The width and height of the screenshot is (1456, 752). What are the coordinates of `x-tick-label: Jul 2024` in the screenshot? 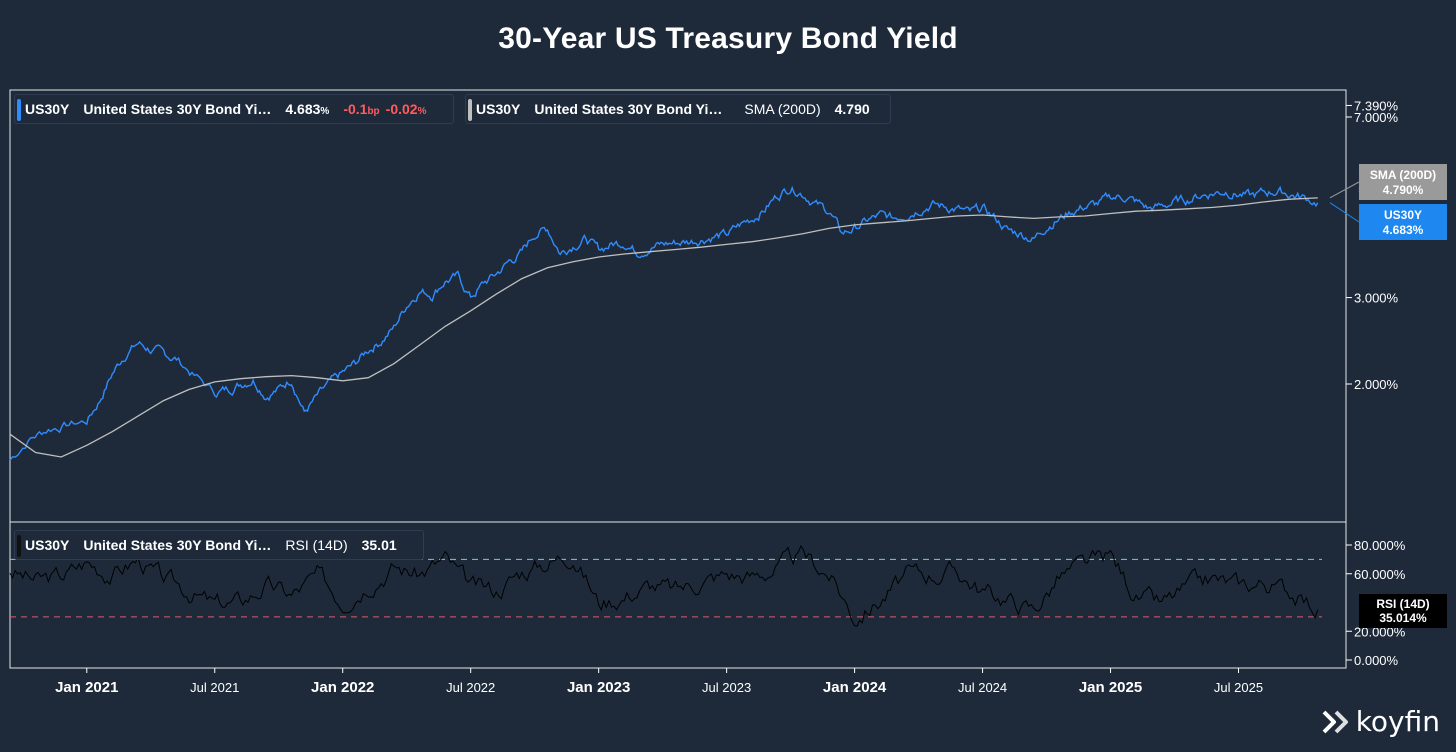 It's located at (982, 687).